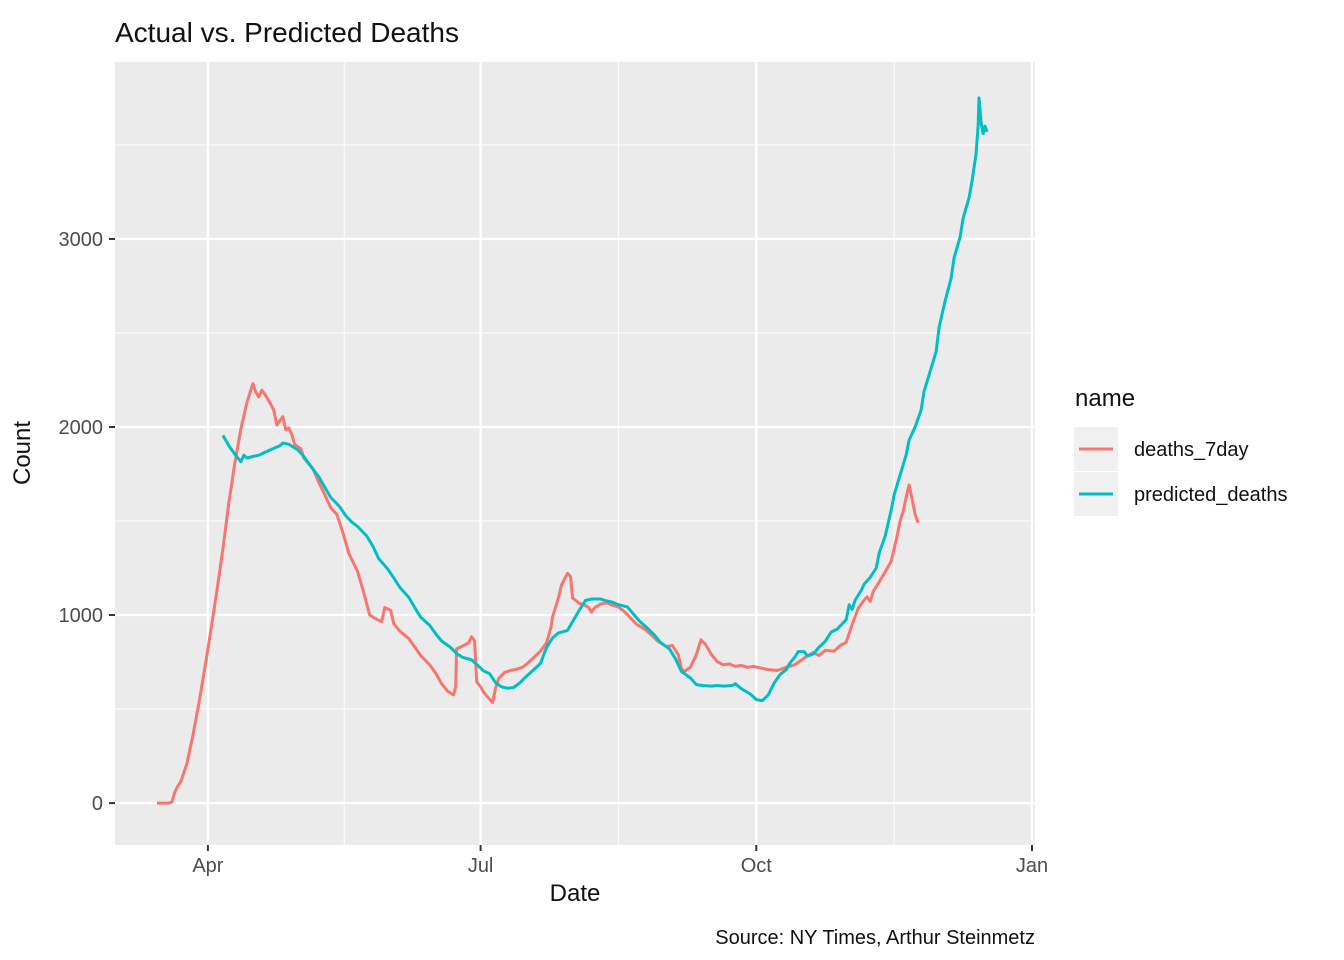 Image resolution: width=1344 pixels, height=960 pixels. What do you see at coordinates (81, 616) in the screenshot?
I see `y-tick-label: 1000` at bounding box center [81, 616].